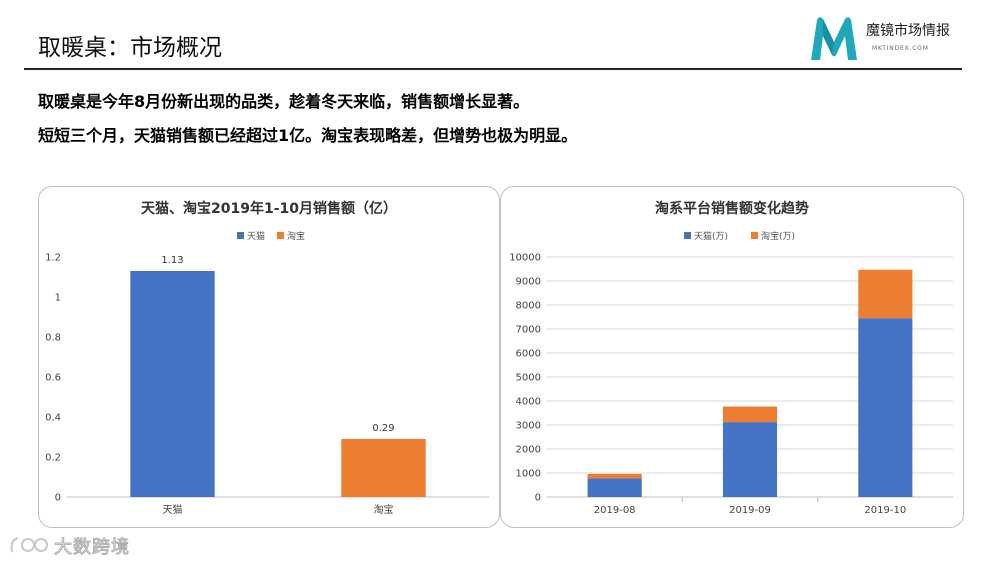  I want to click on y-tick-label: 5000, so click(528, 378).